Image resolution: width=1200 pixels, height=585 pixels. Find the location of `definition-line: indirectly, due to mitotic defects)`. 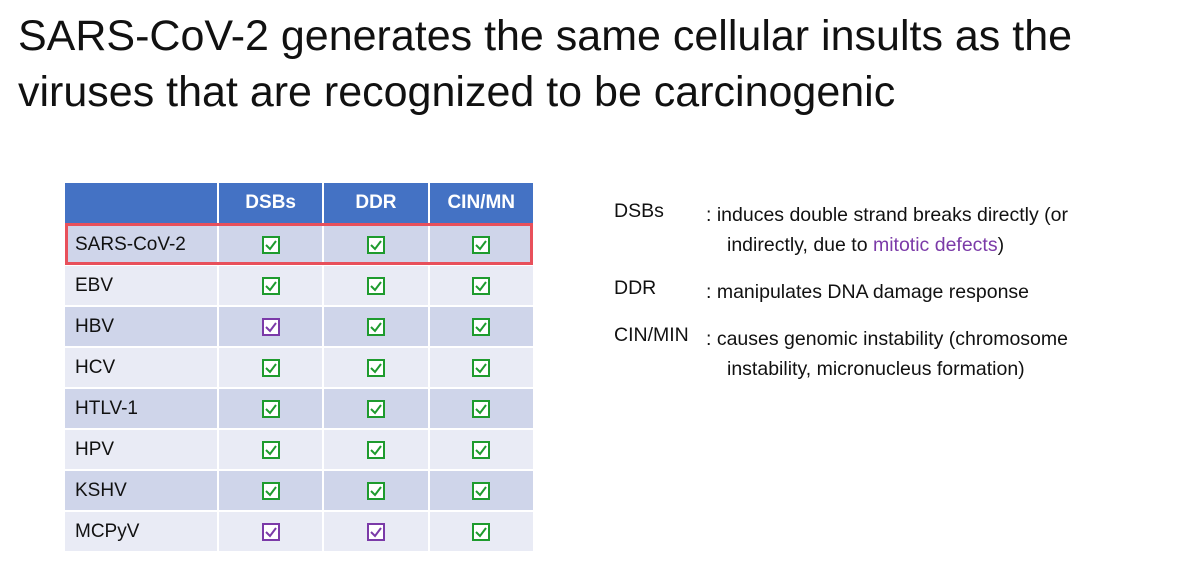

definition-line: indirectly, due to mitotic defects) is located at coordinates (897, 245).